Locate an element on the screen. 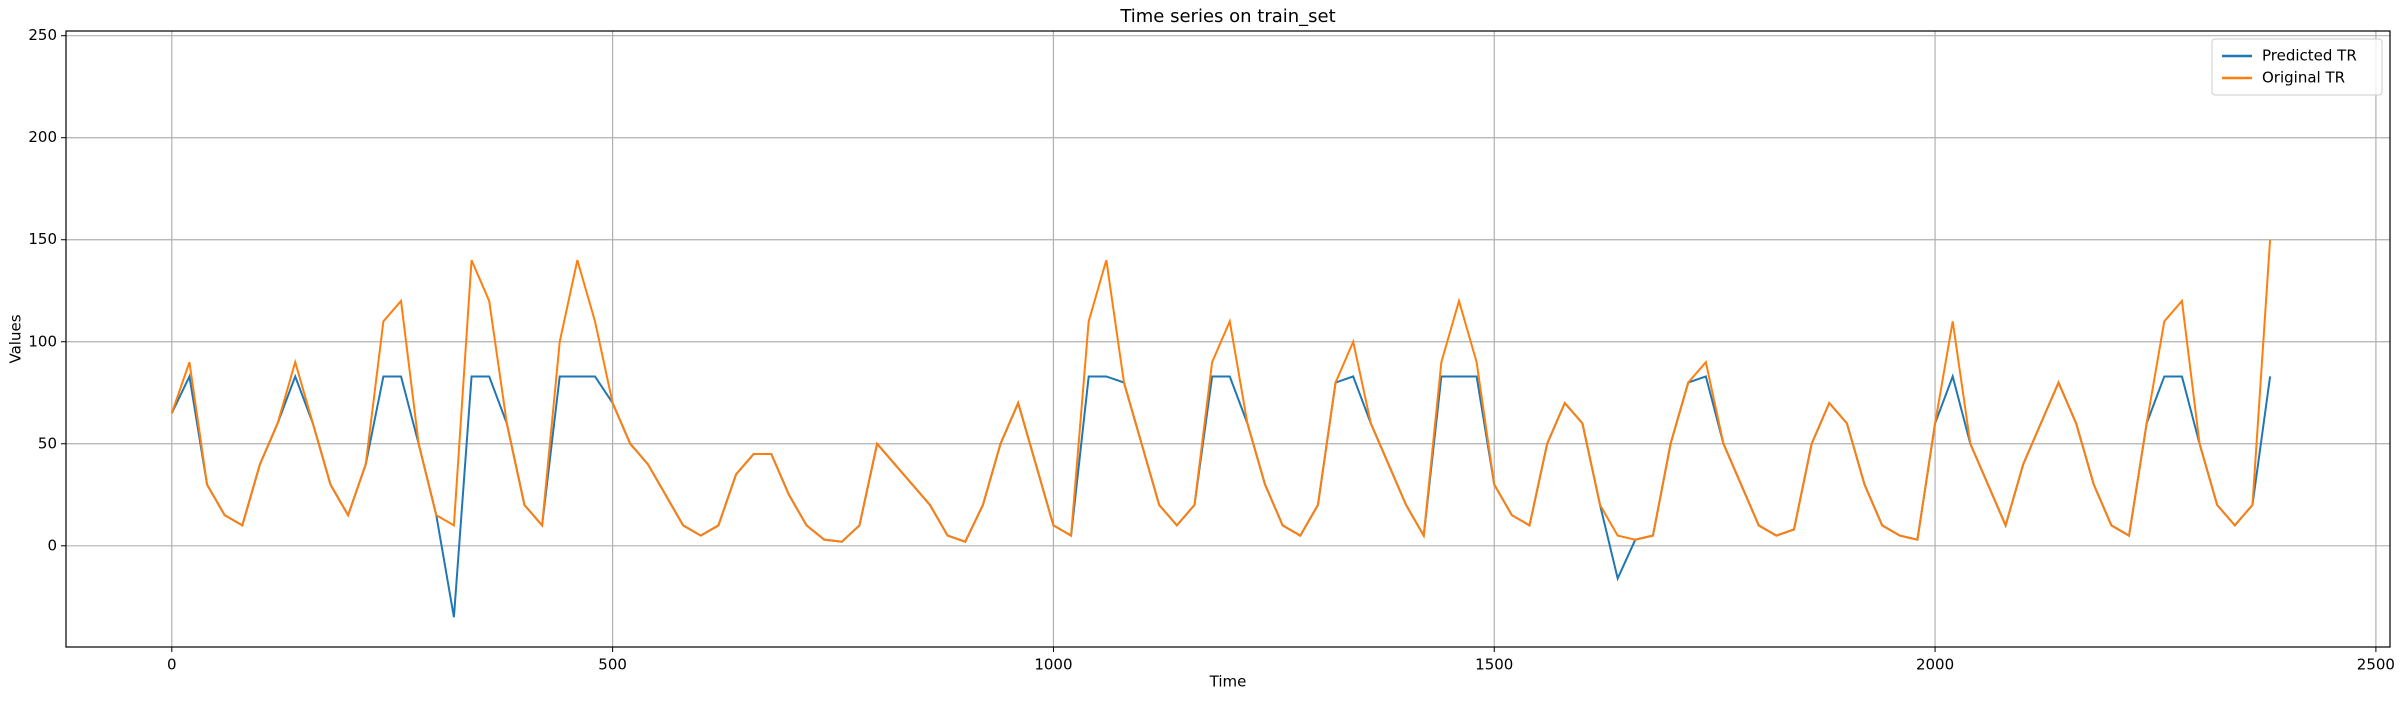 This screenshot has width=2405, height=703. y-tick-label: 100 is located at coordinates (42, 341).